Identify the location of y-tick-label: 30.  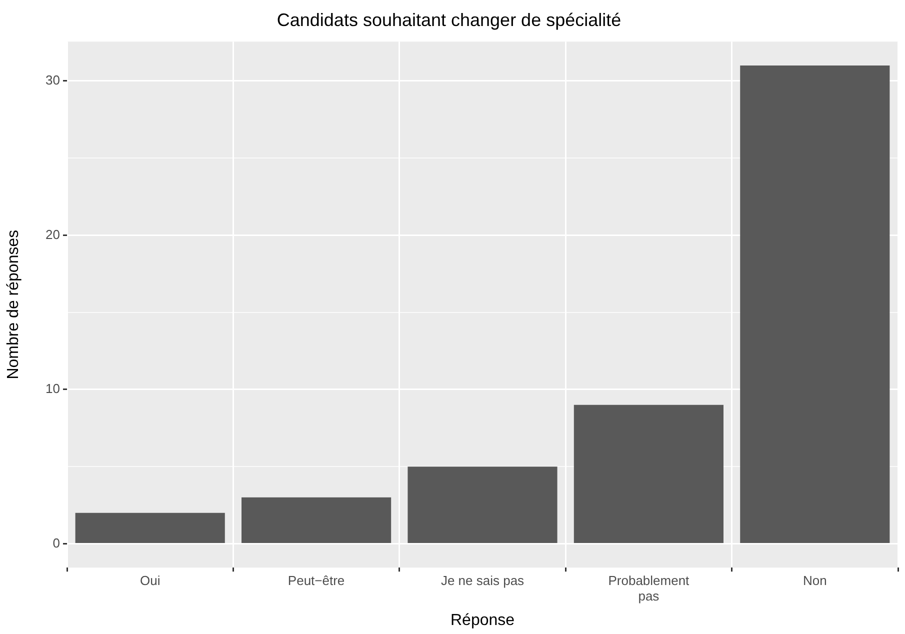
(53, 80).